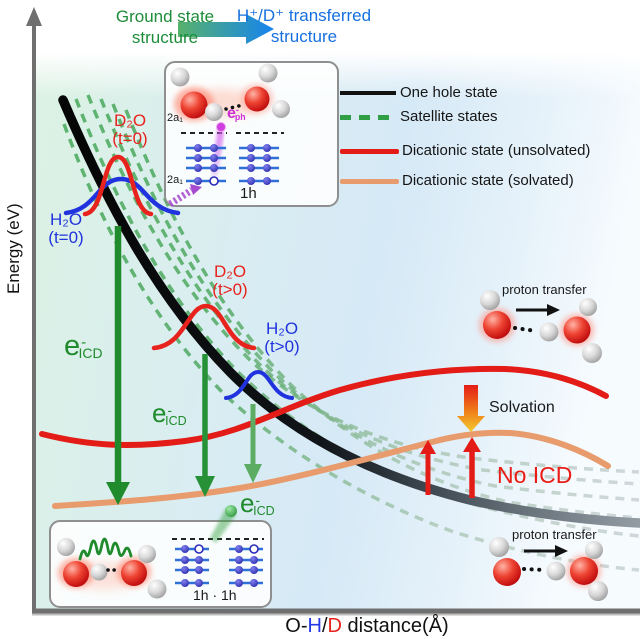  I want to click on x-label-h: H, so click(314, 626).